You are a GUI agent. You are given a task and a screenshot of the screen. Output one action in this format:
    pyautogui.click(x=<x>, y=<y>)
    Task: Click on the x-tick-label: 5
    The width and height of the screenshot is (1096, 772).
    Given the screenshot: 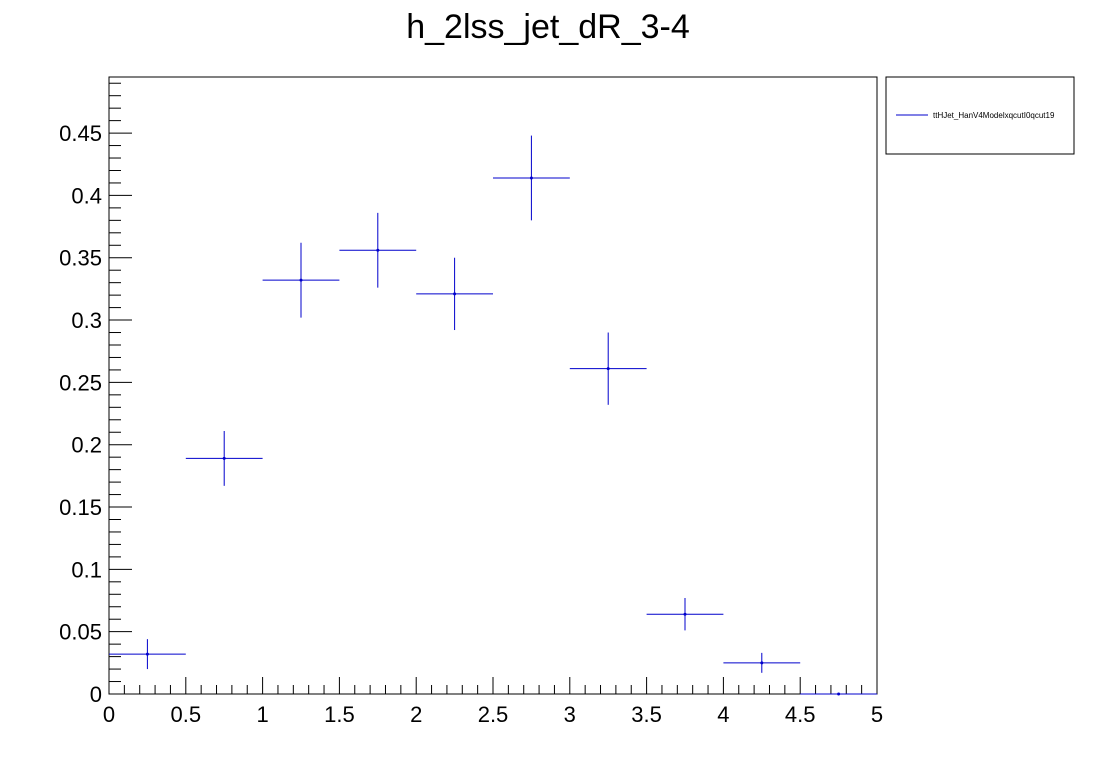 What is the action you would take?
    pyautogui.click(x=877, y=714)
    